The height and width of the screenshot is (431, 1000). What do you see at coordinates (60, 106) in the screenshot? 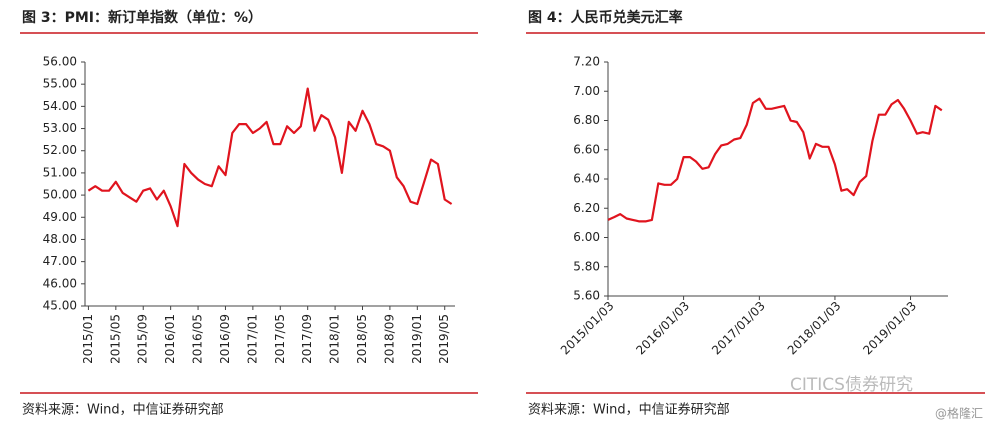
I see `y-tick-label: 54.00` at bounding box center [60, 106].